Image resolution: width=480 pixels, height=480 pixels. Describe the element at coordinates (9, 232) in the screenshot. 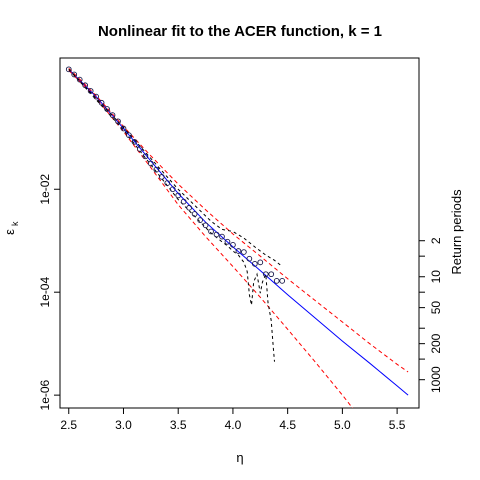

I see `y-axis-title-main: ε` at that location.